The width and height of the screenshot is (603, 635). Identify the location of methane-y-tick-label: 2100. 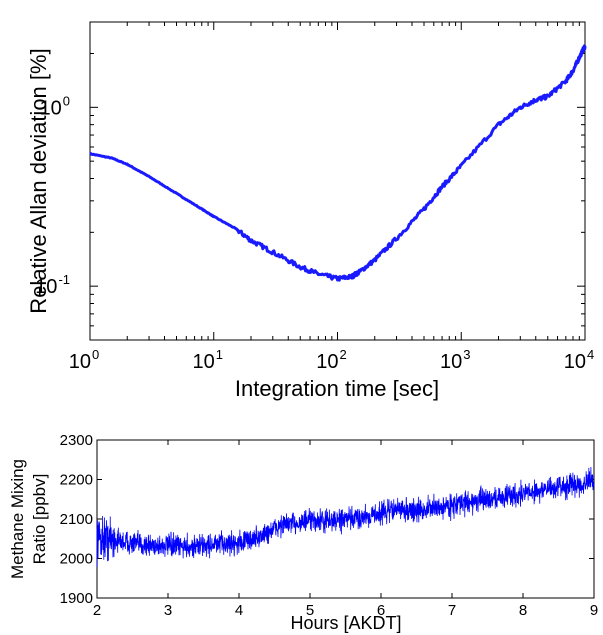
(76, 519).